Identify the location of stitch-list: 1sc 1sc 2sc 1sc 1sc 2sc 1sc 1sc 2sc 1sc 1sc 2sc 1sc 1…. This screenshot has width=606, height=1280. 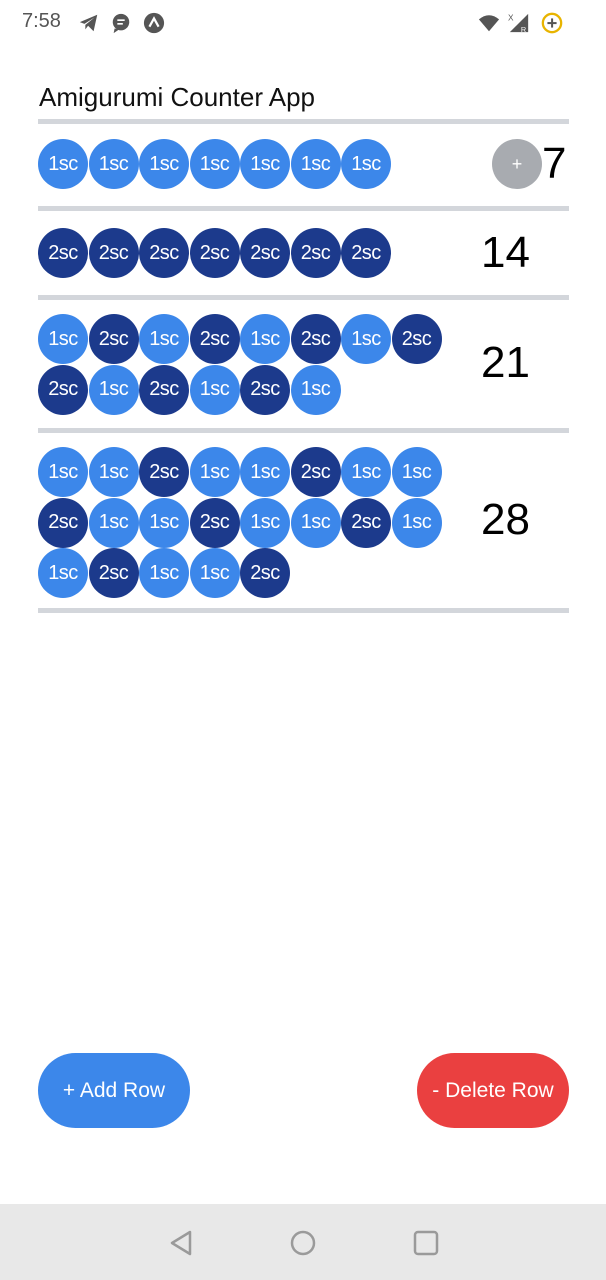
(248, 523).